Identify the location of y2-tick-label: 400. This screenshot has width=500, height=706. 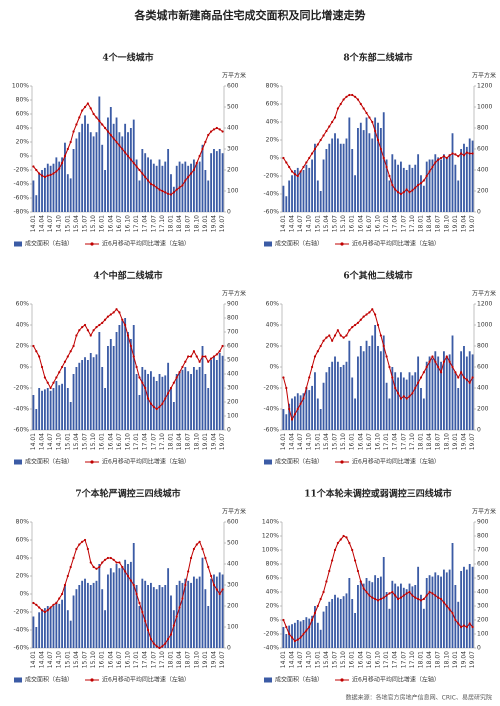
(483, 388).